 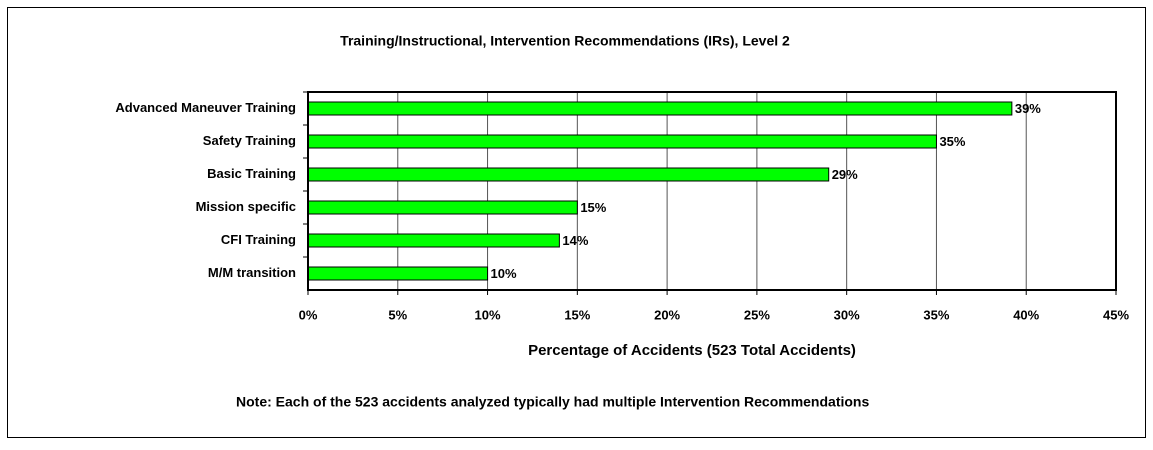 What do you see at coordinates (936, 314) in the screenshot?
I see `x-tick-label: 35%` at bounding box center [936, 314].